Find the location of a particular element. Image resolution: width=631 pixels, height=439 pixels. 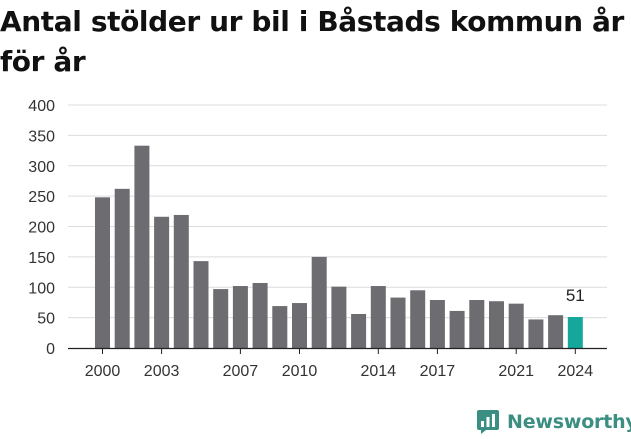

bar-value-labels: 51 is located at coordinates (575, 295).